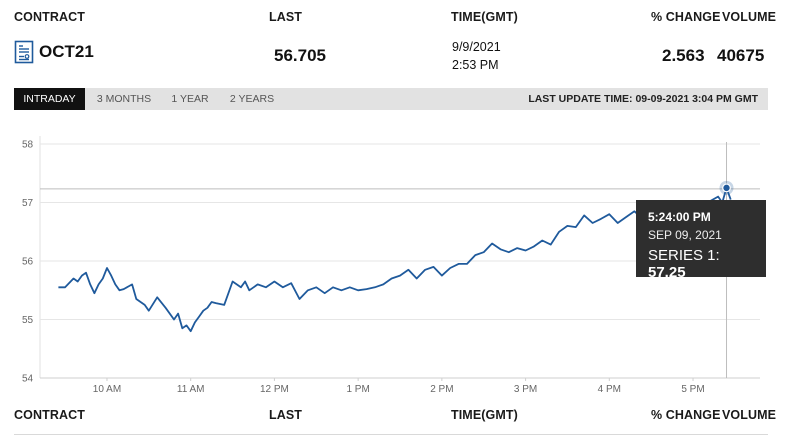  Describe the element at coordinates (252, 99) in the screenshot. I see `tab-2-years: 2 YEARS` at that location.